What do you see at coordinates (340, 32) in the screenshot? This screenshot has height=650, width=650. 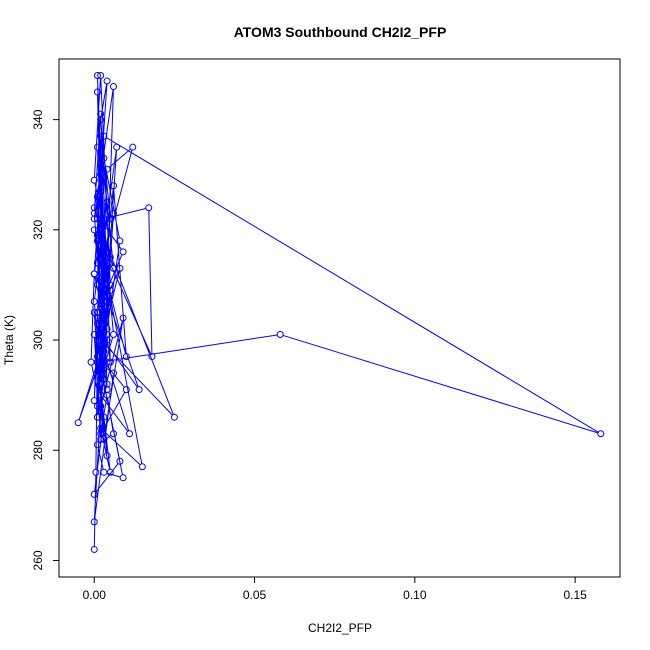 I see `chart-title: ATOM3 Southbound CH2I2_PFP` at bounding box center [340, 32].